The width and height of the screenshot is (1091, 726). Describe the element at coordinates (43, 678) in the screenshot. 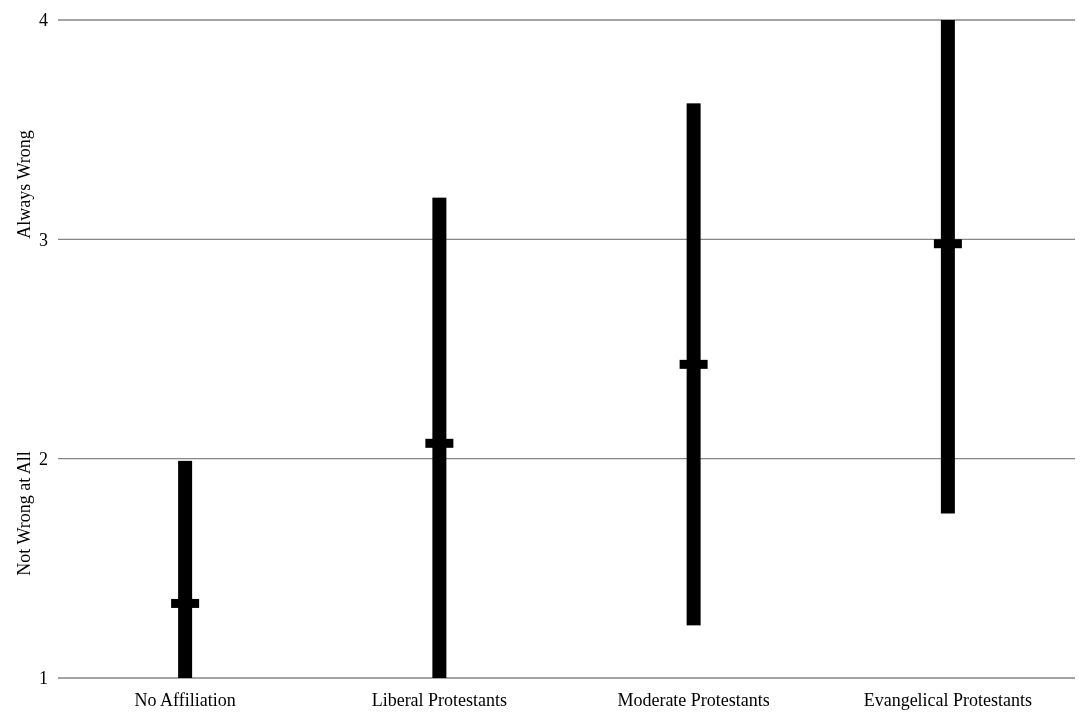

I see `y-tick-label: 1` at that location.